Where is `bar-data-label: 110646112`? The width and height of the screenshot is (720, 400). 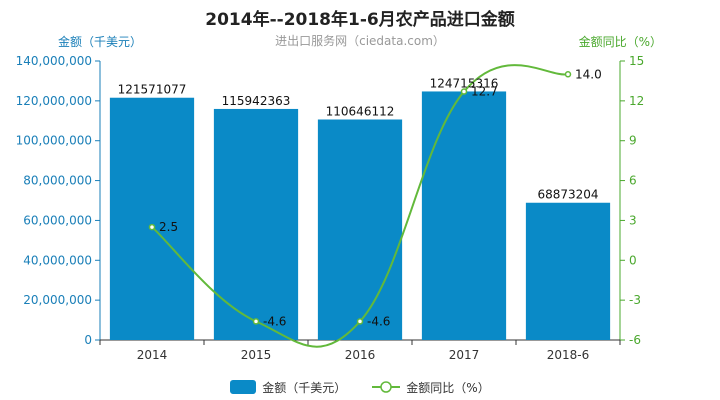
bar-data-label: 110646112 is located at coordinates (360, 111).